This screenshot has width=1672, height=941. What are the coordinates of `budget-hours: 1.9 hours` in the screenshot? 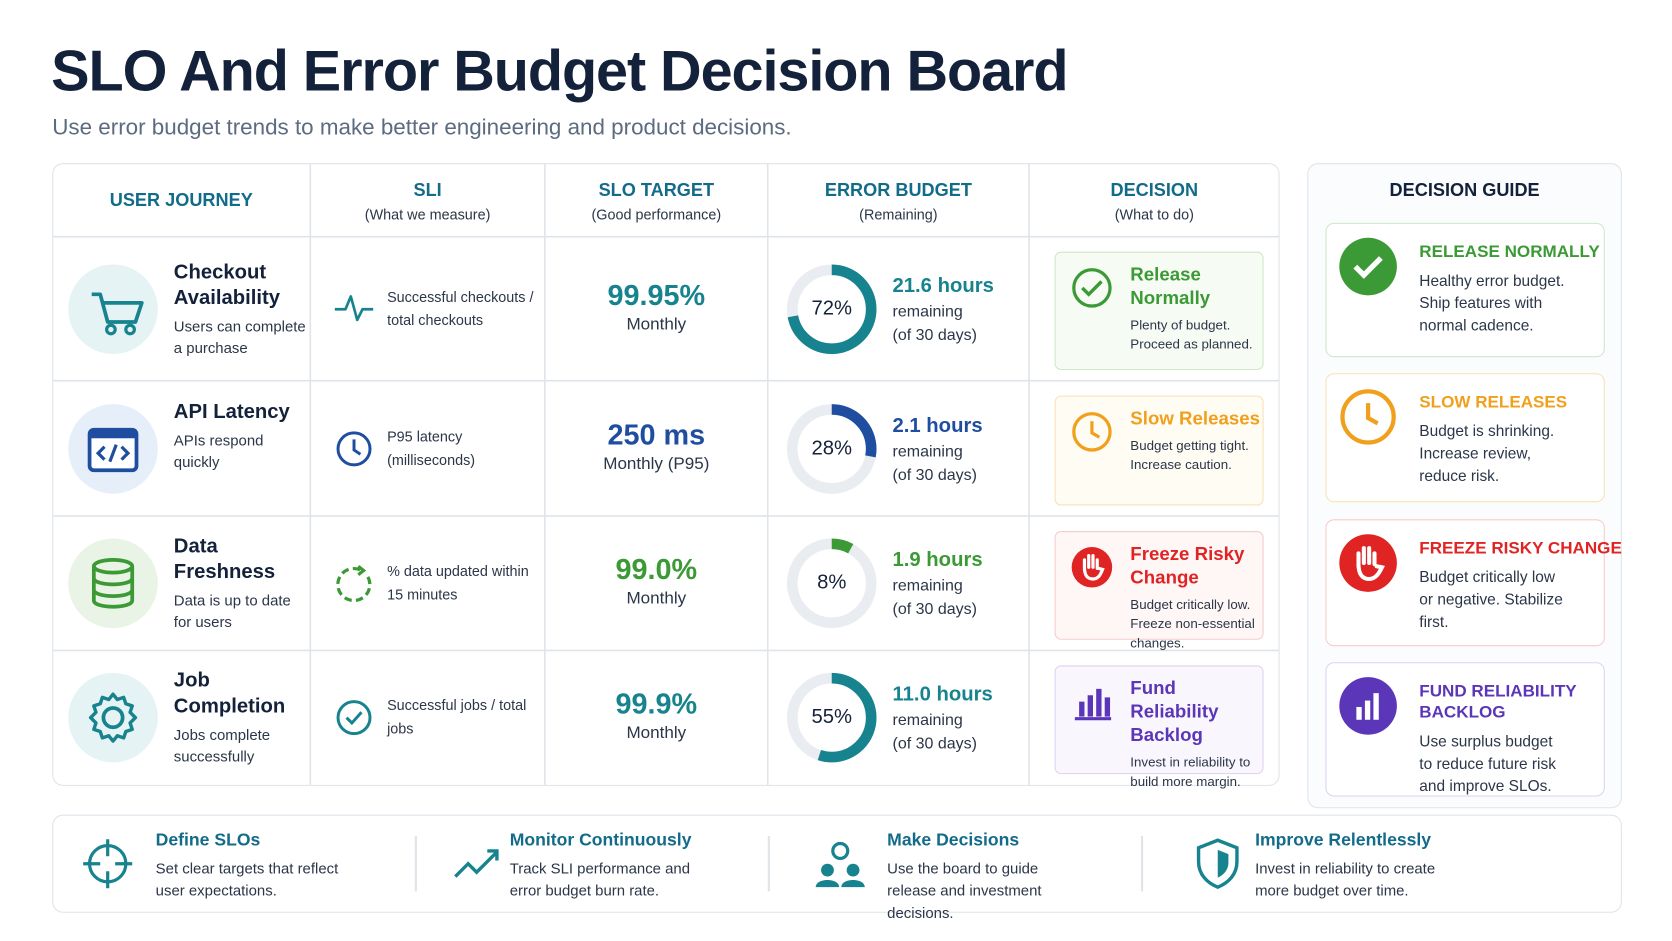 It's located at (937, 560).